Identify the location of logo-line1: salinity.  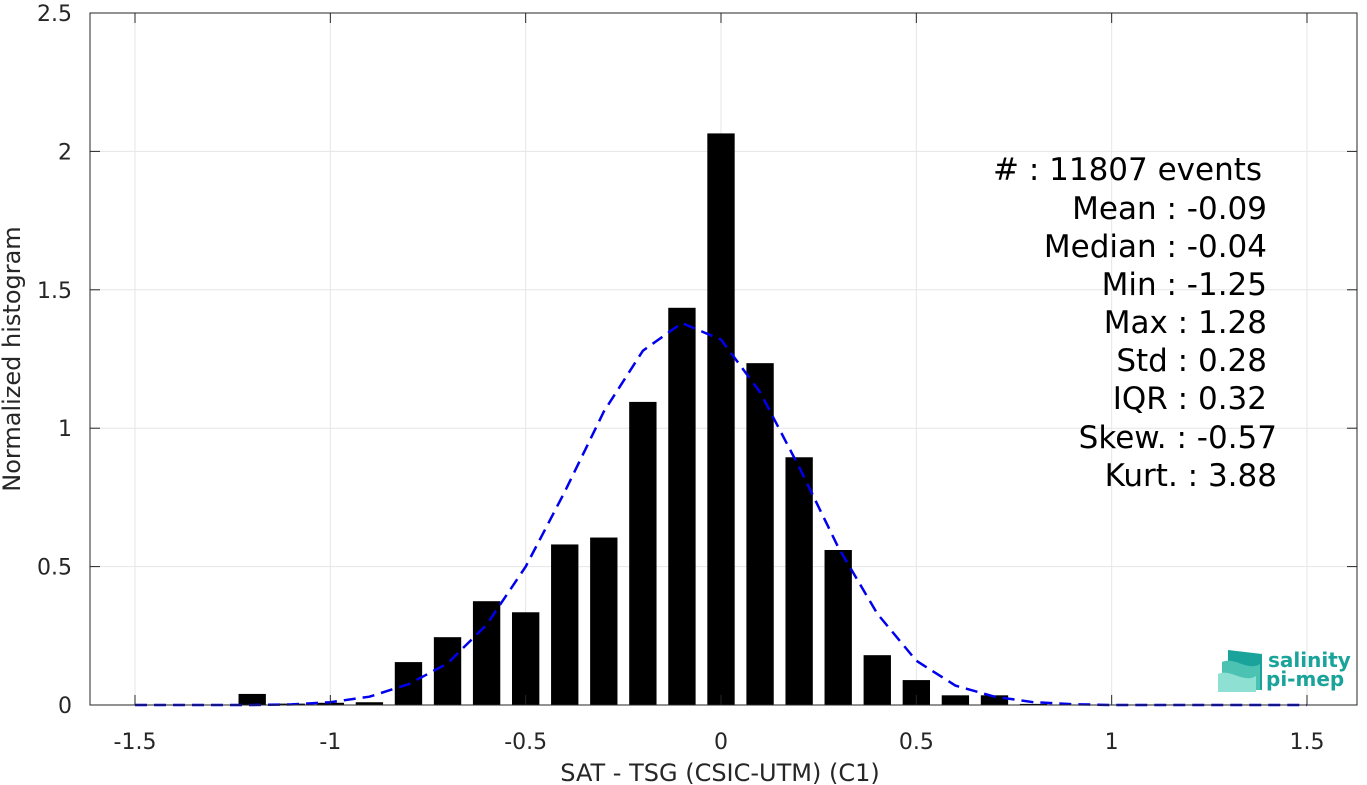
(1309, 660).